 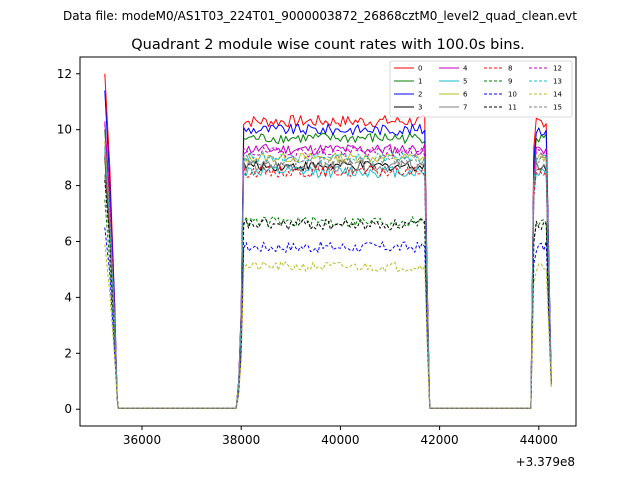 What do you see at coordinates (340, 440) in the screenshot?
I see `x-tick-label-40000: 40000` at bounding box center [340, 440].